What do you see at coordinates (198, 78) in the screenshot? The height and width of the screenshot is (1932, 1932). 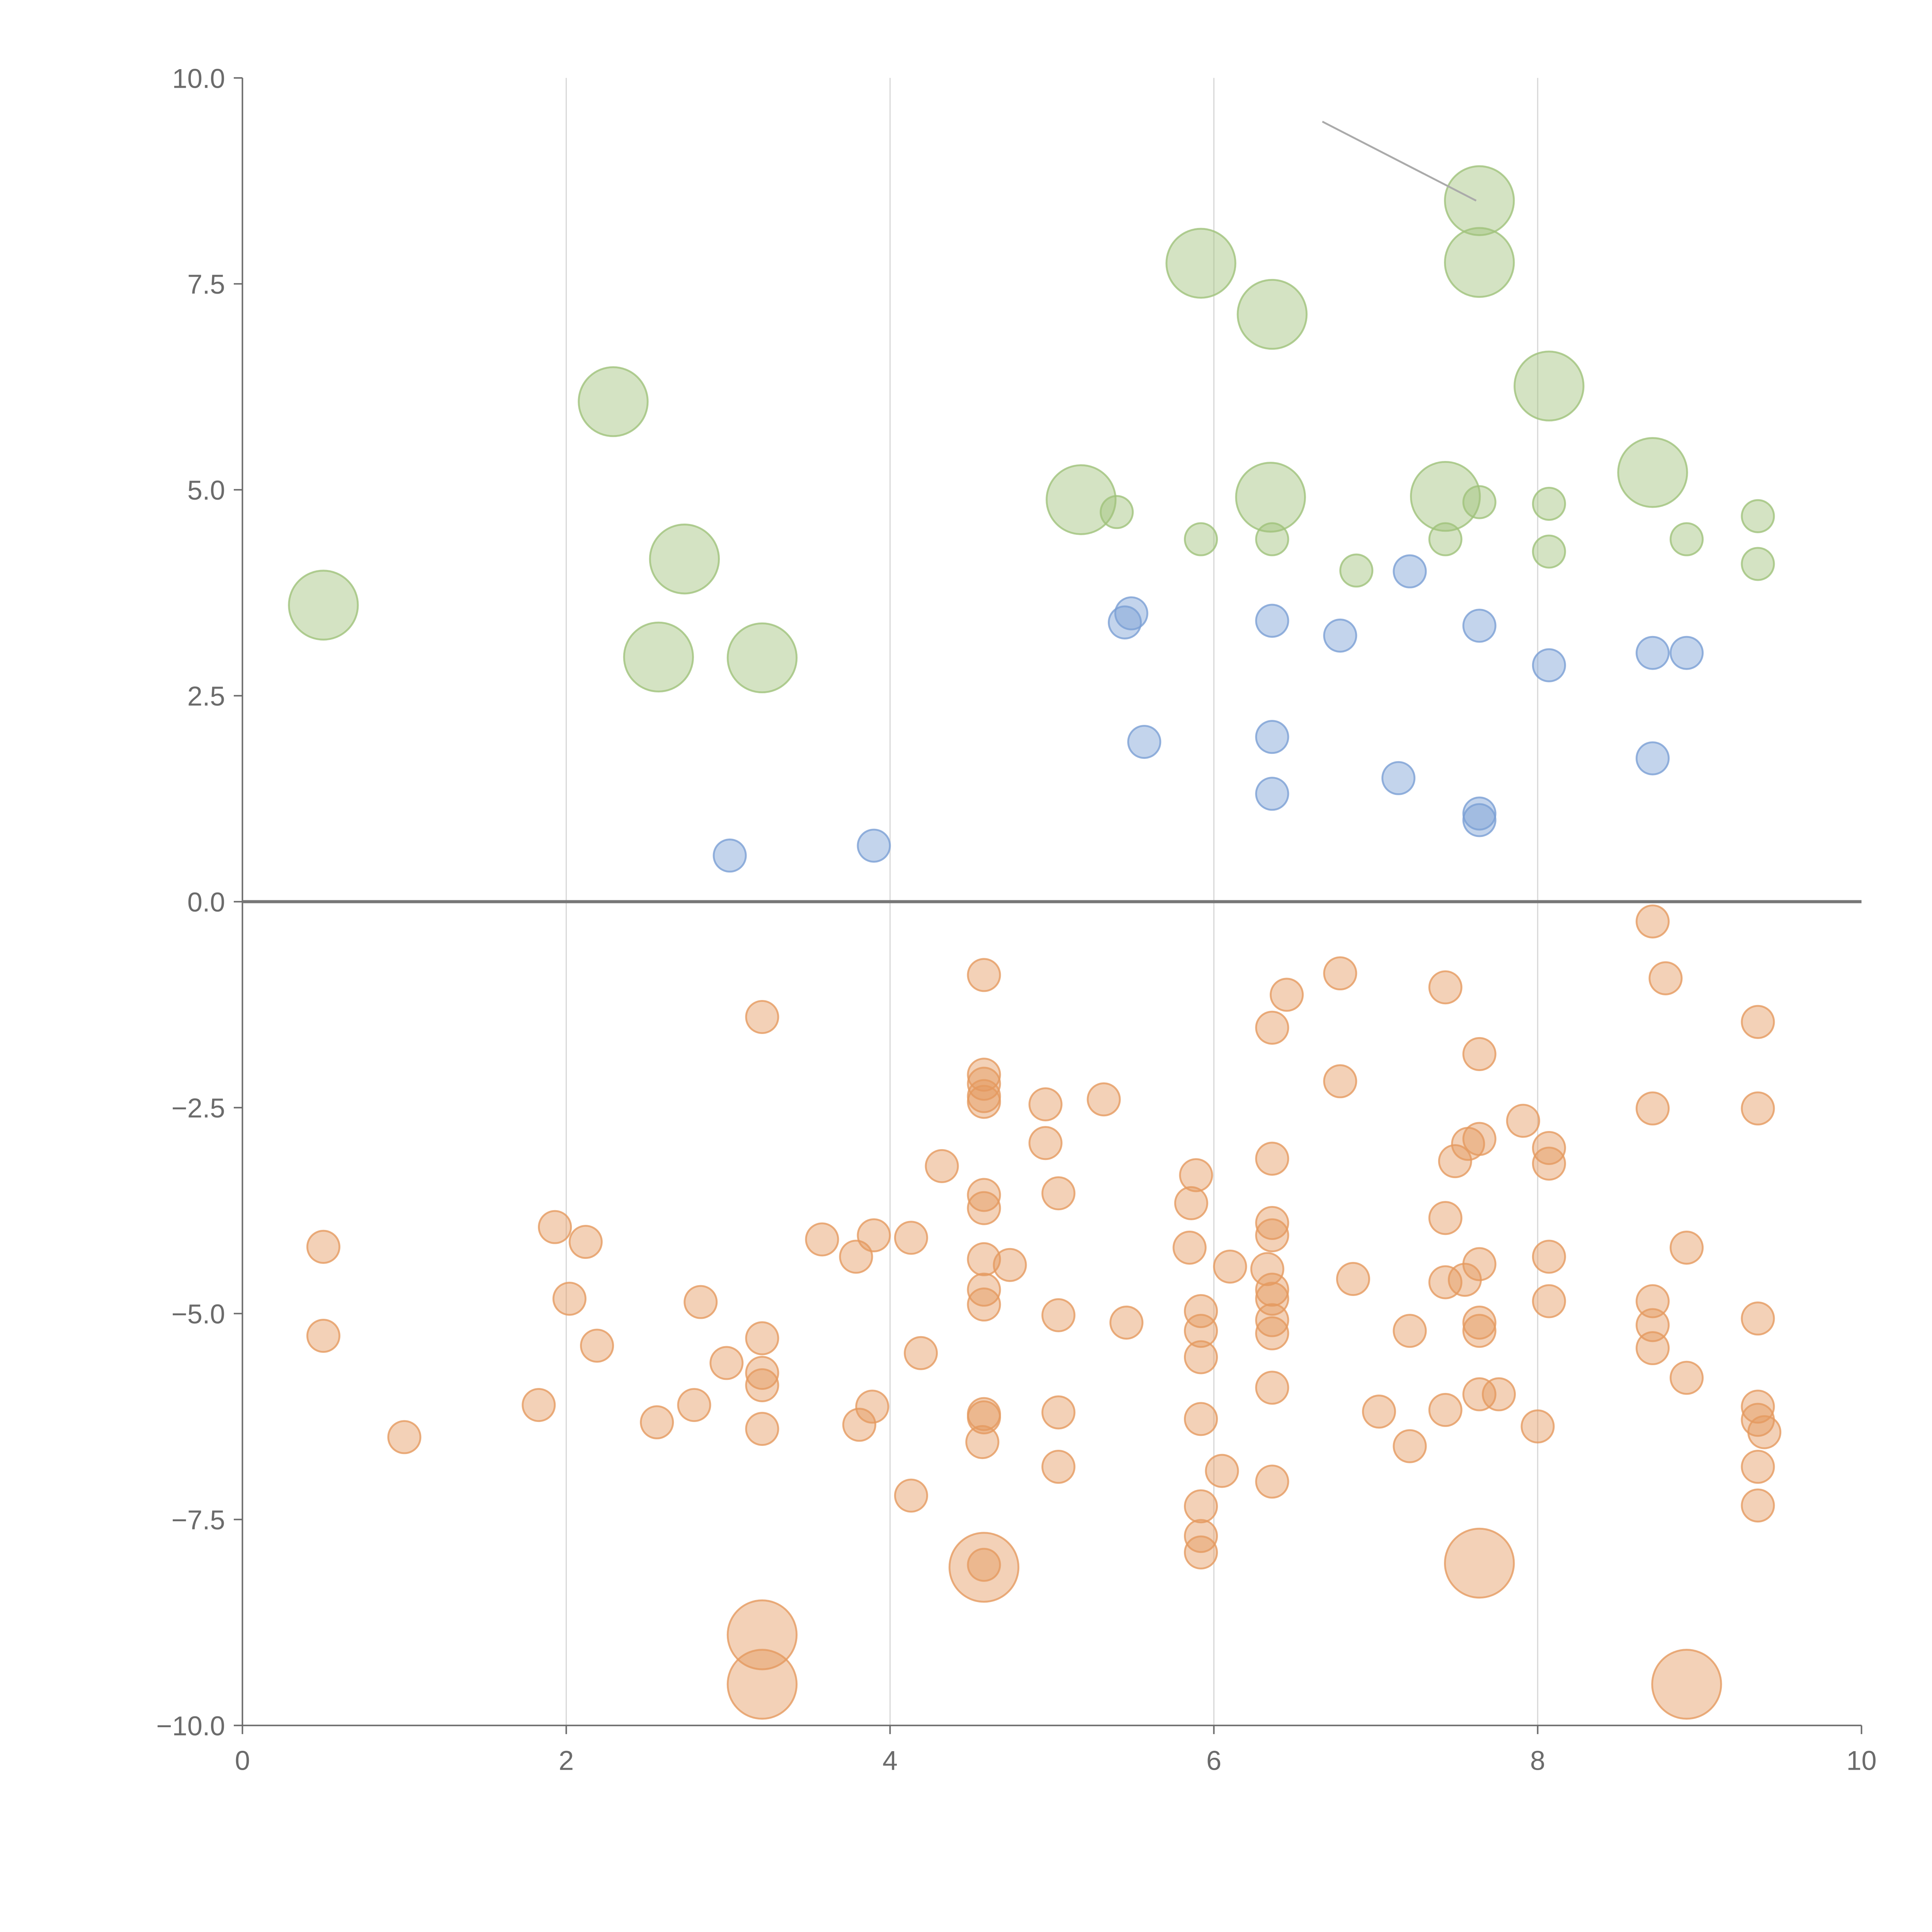 I see `y-tick-label: 10.0` at bounding box center [198, 78].